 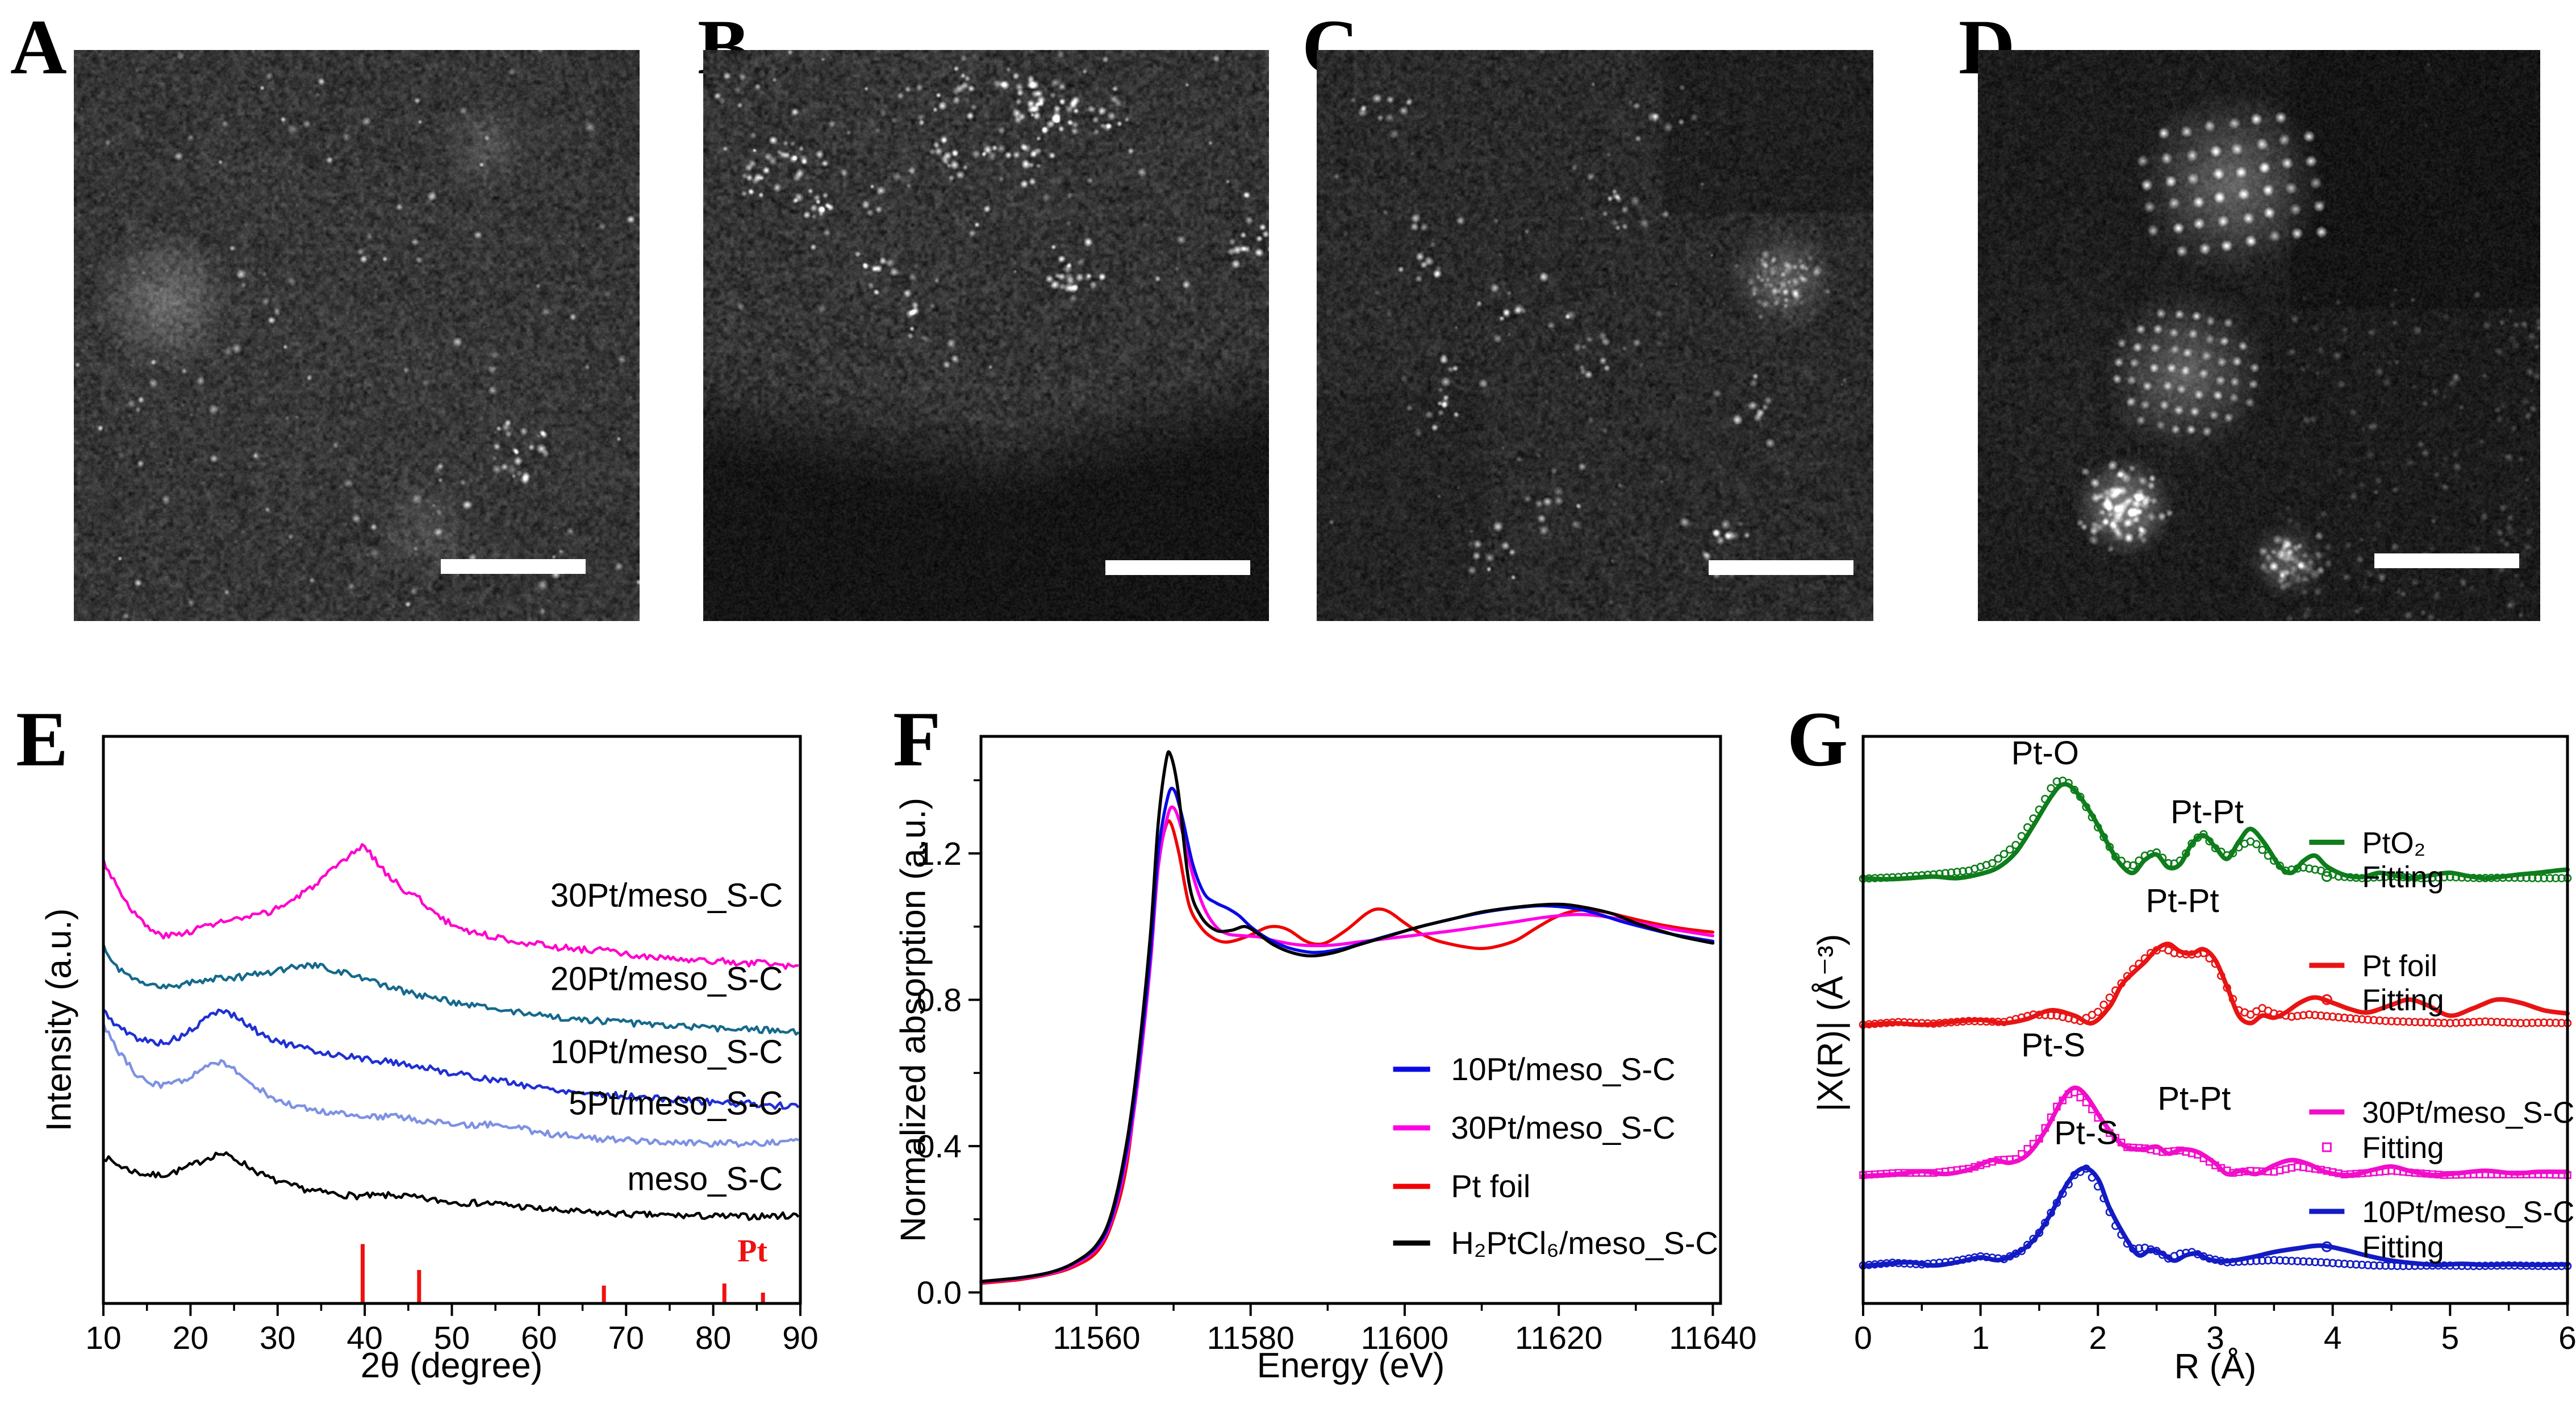 I want to click on stem-image-c, so click(x=1595, y=335).